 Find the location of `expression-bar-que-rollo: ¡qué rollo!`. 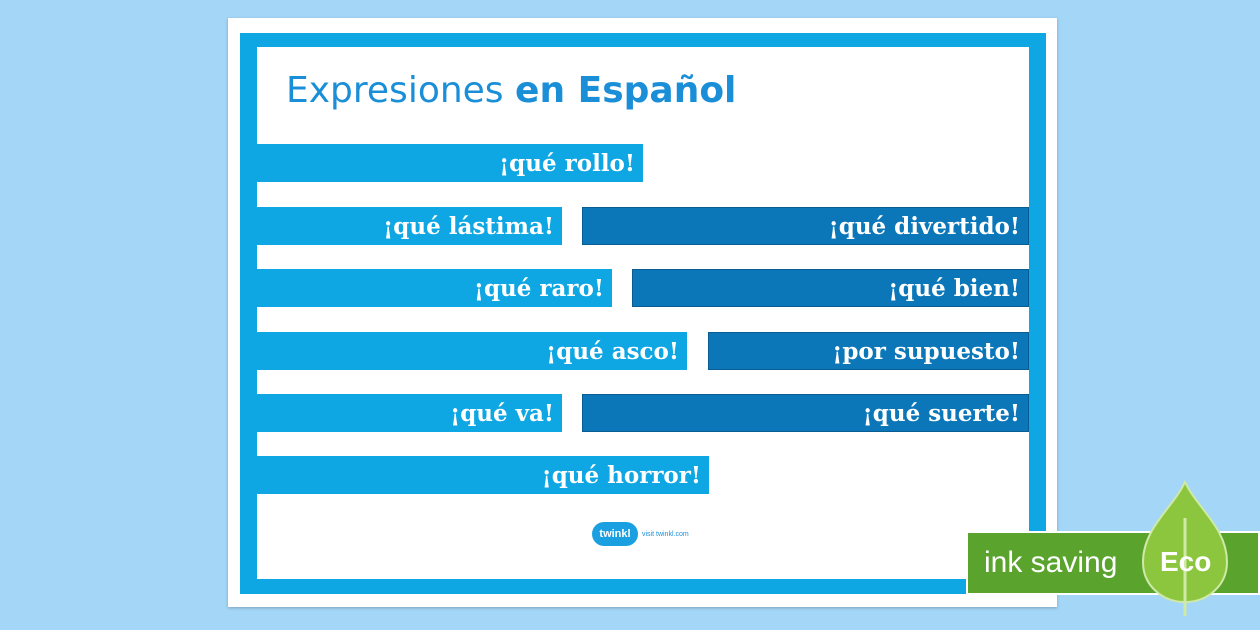

expression-bar-que-rollo: ¡qué rollo! is located at coordinates (450, 163).